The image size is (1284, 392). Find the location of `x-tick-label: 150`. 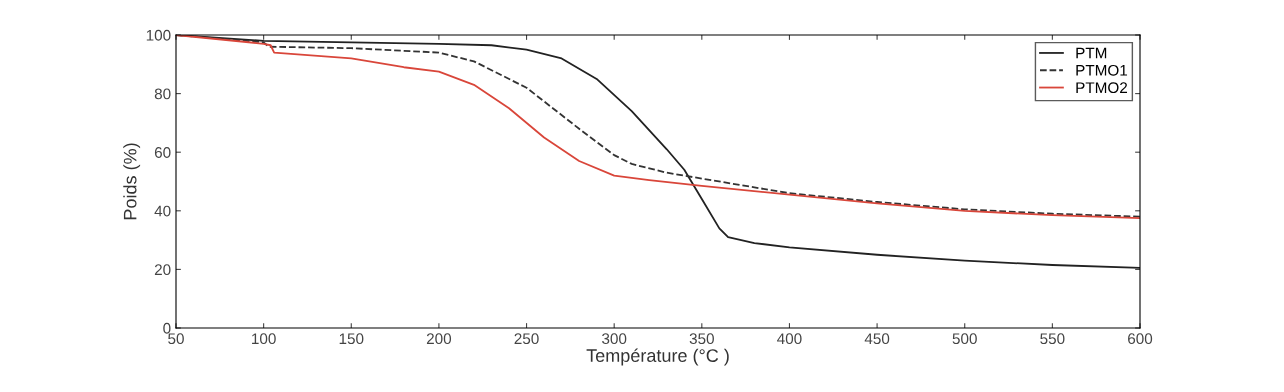

x-tick-label: 150 is located at coordinates (351, 339).